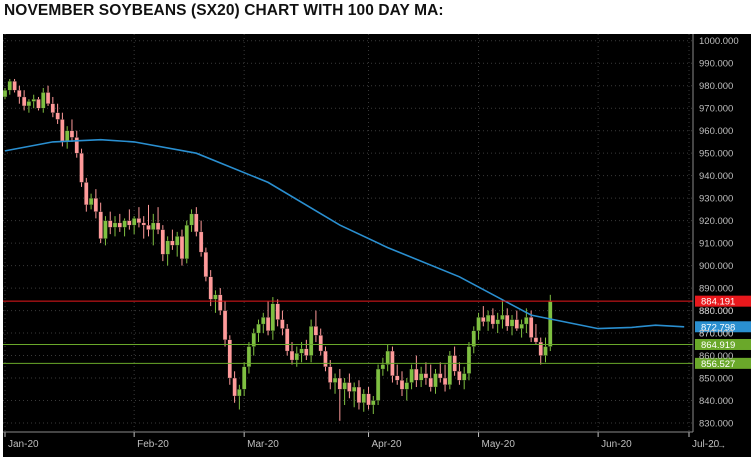 The image size is (754, 462). What do you see at coordinates (716, 221) in the screenshot?
I see `y-tick-label: 920.000` at bounding box center [716, 221].